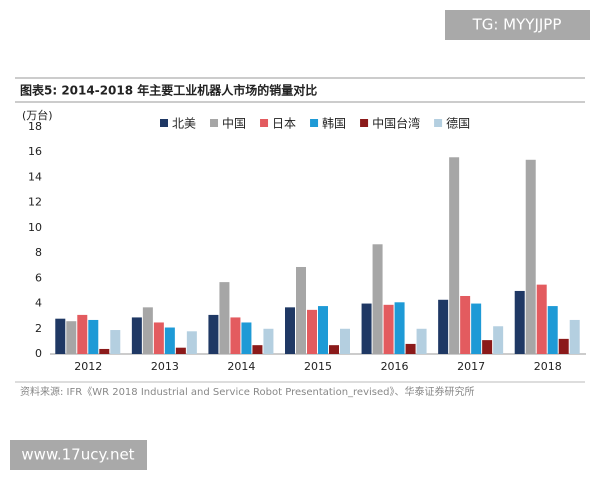  Describe the element at coordinates (471, 366) in the screenshot. I see `x-tick-label: 2017` at that location.